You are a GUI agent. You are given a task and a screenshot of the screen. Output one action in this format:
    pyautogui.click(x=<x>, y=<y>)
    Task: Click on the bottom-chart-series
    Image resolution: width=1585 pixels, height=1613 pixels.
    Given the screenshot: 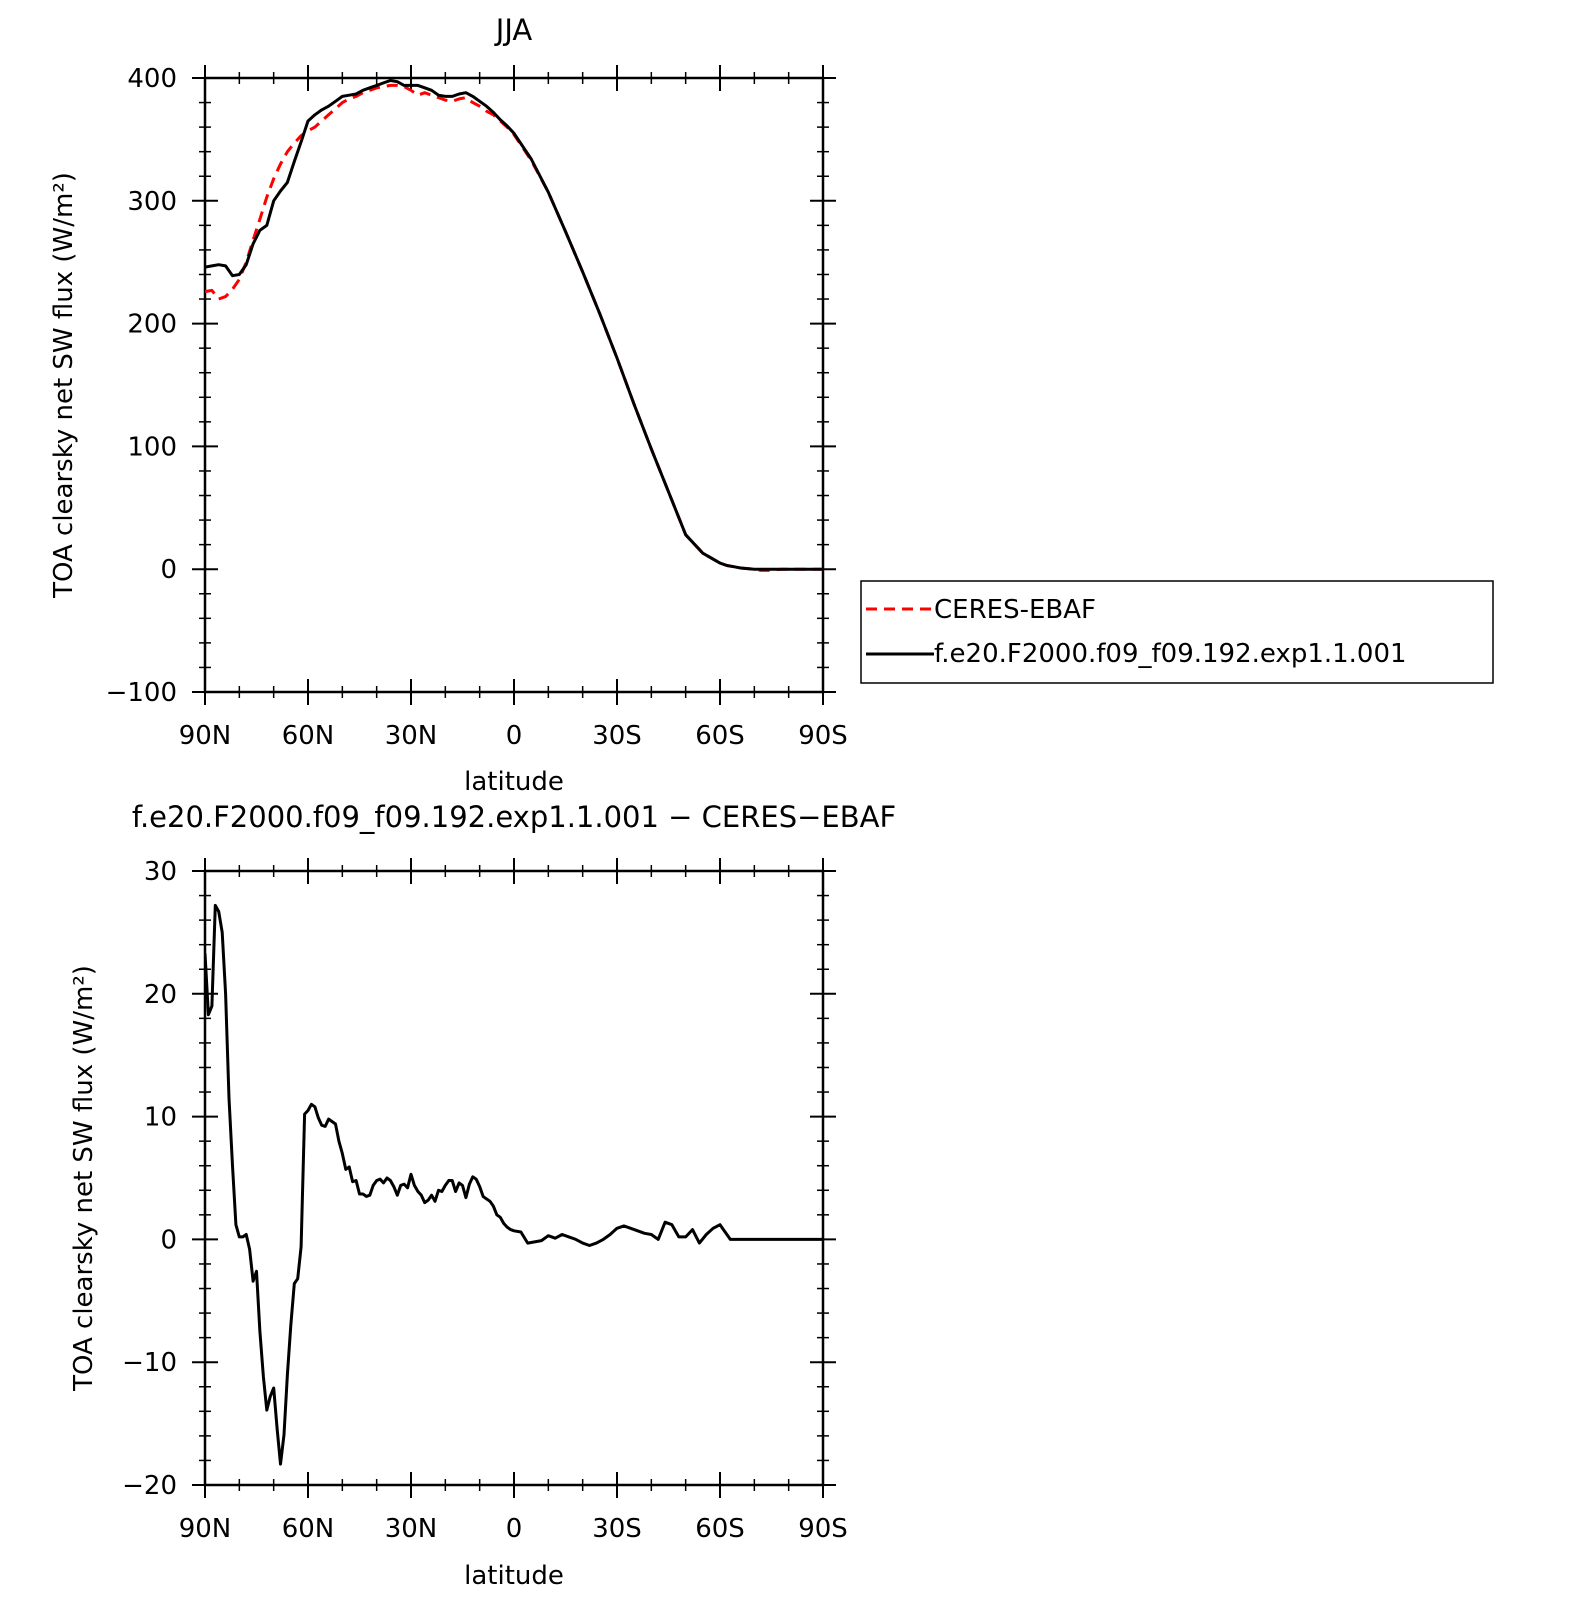 What is the action you would take?
    pyautogui.click(x=514, y=1184)
    